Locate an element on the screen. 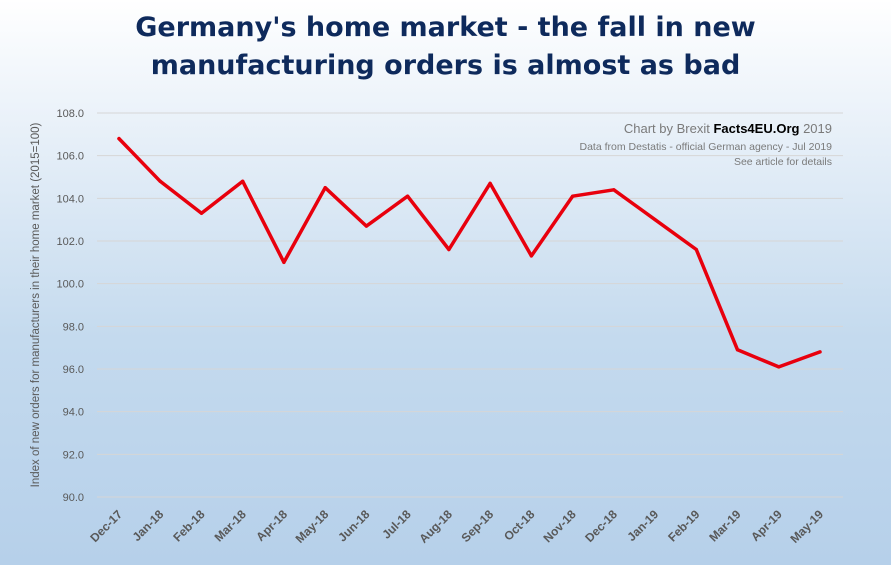 The width and height of the screenshot is (891, 565). y-tick-label: 102.0 is located at coordinates (70, 242).